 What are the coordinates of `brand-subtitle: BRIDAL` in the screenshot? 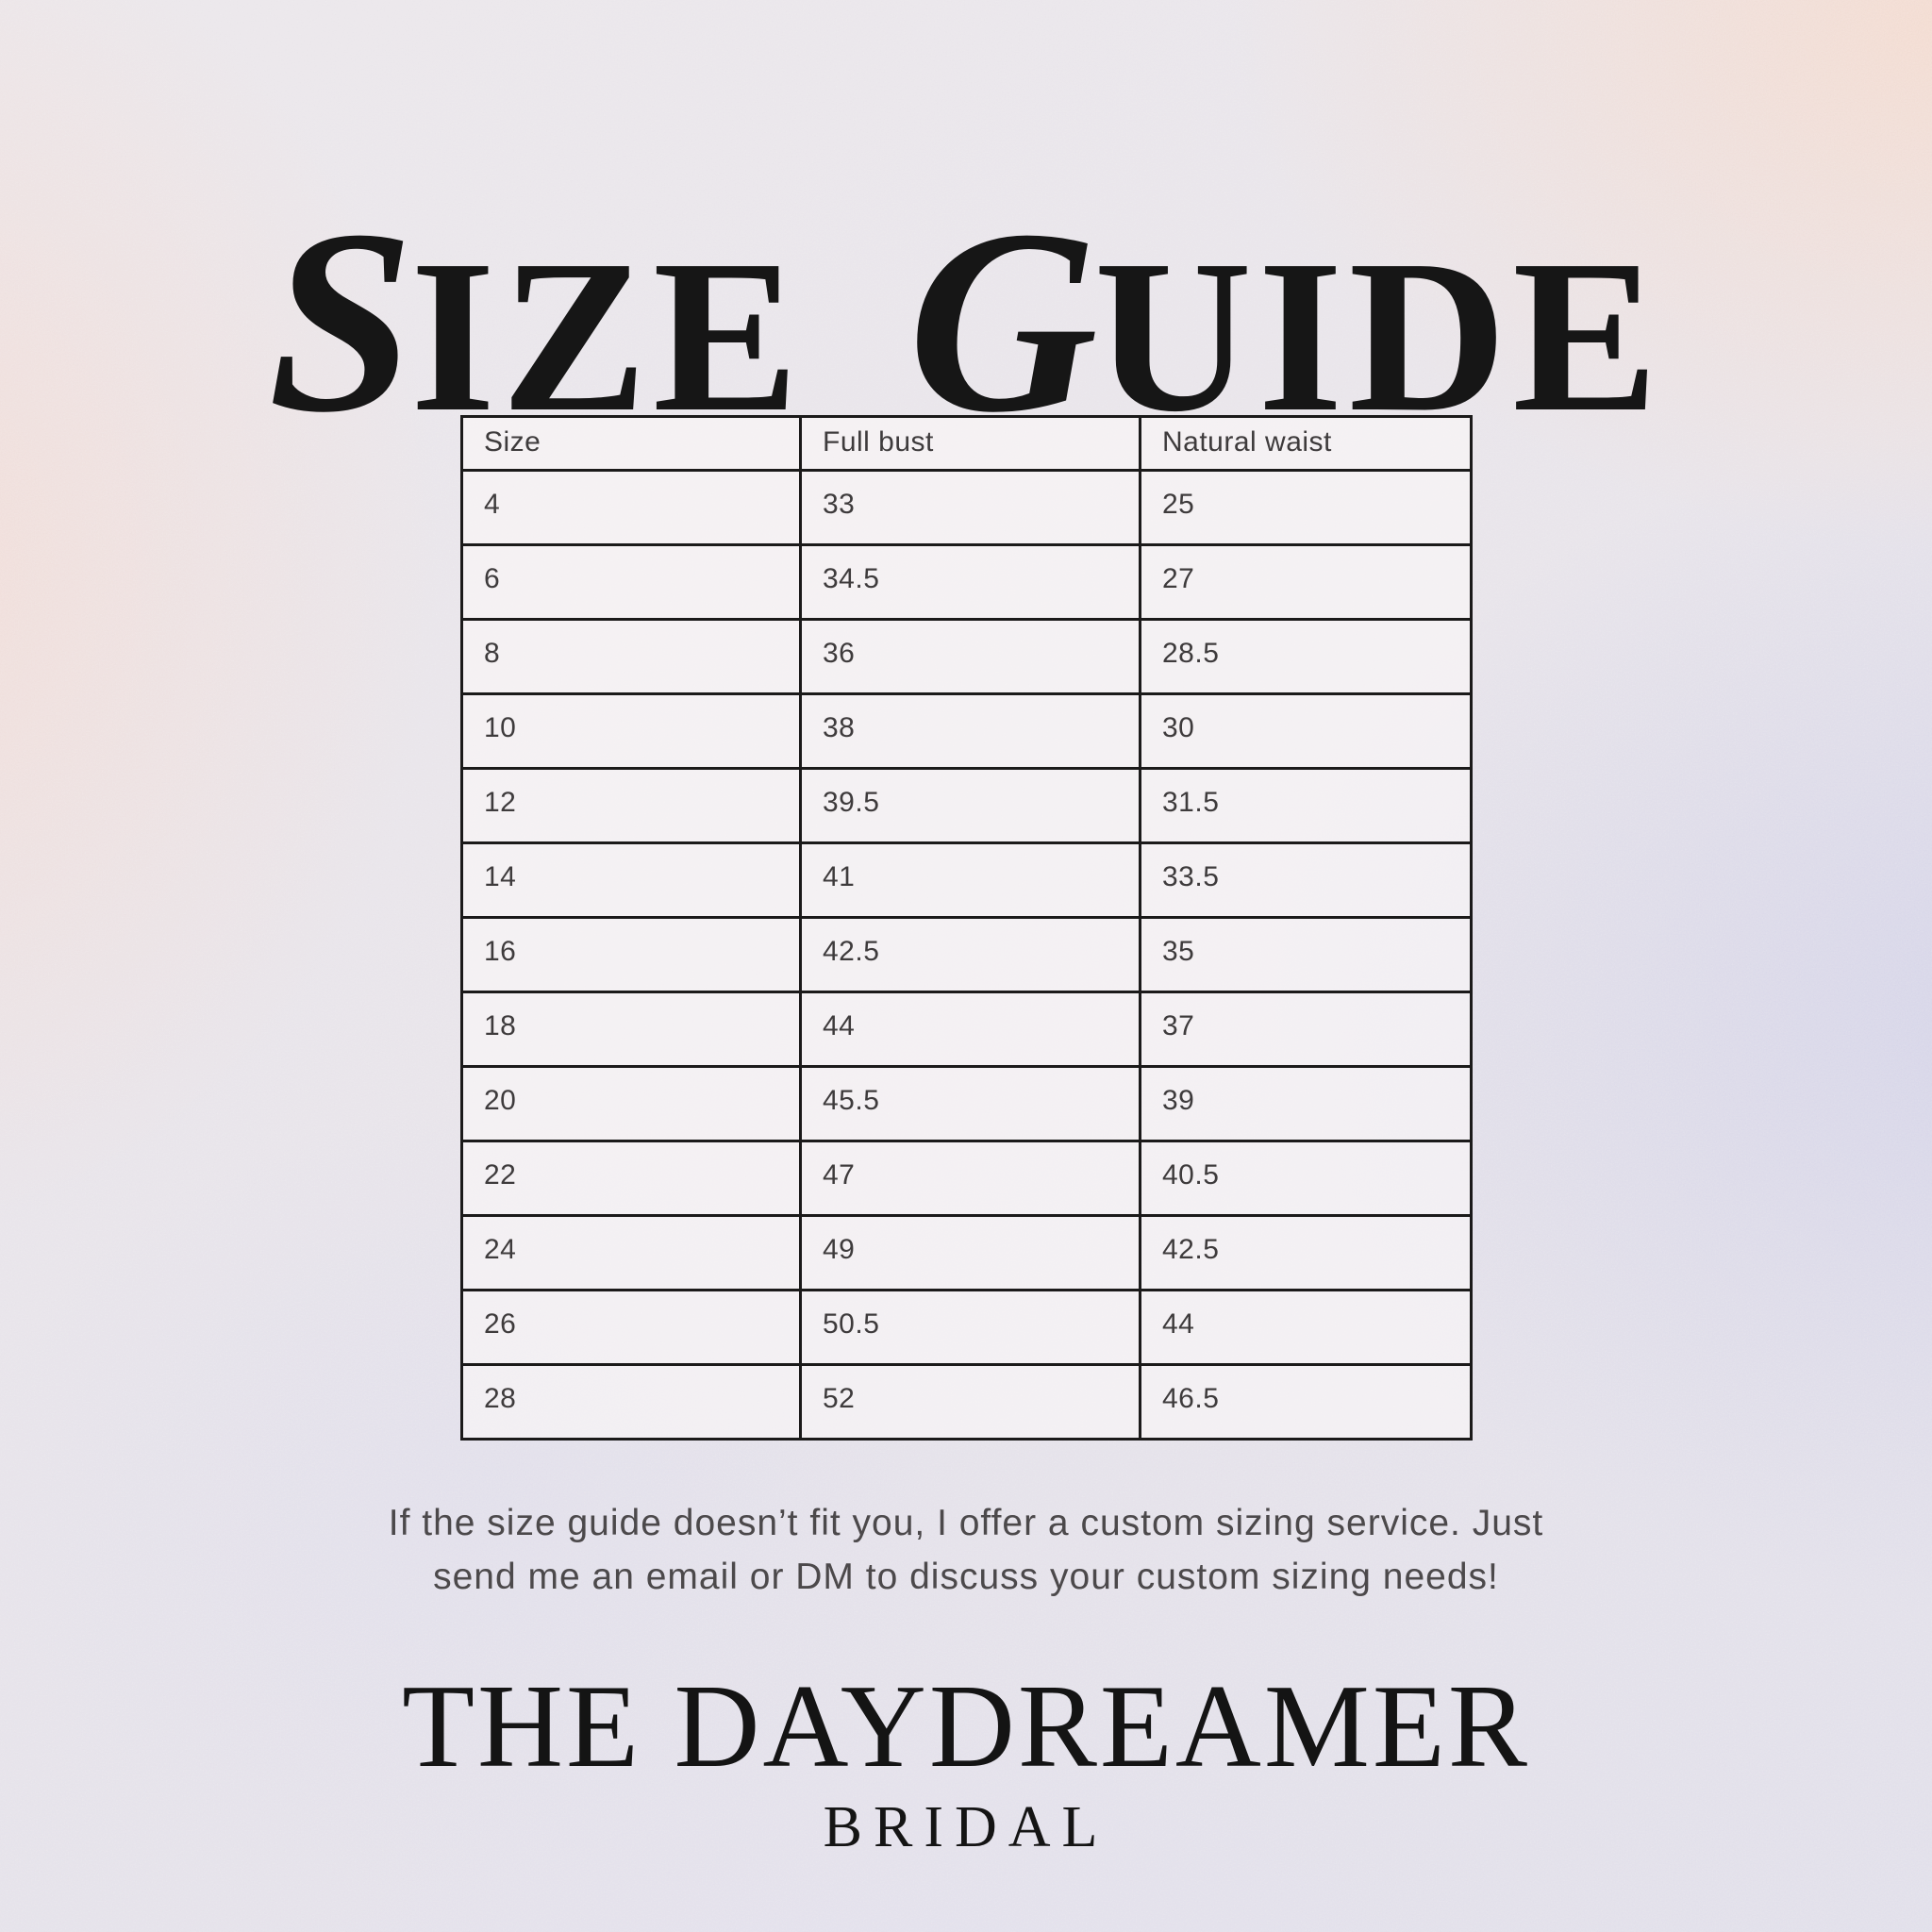 It's located at (966, 1827).